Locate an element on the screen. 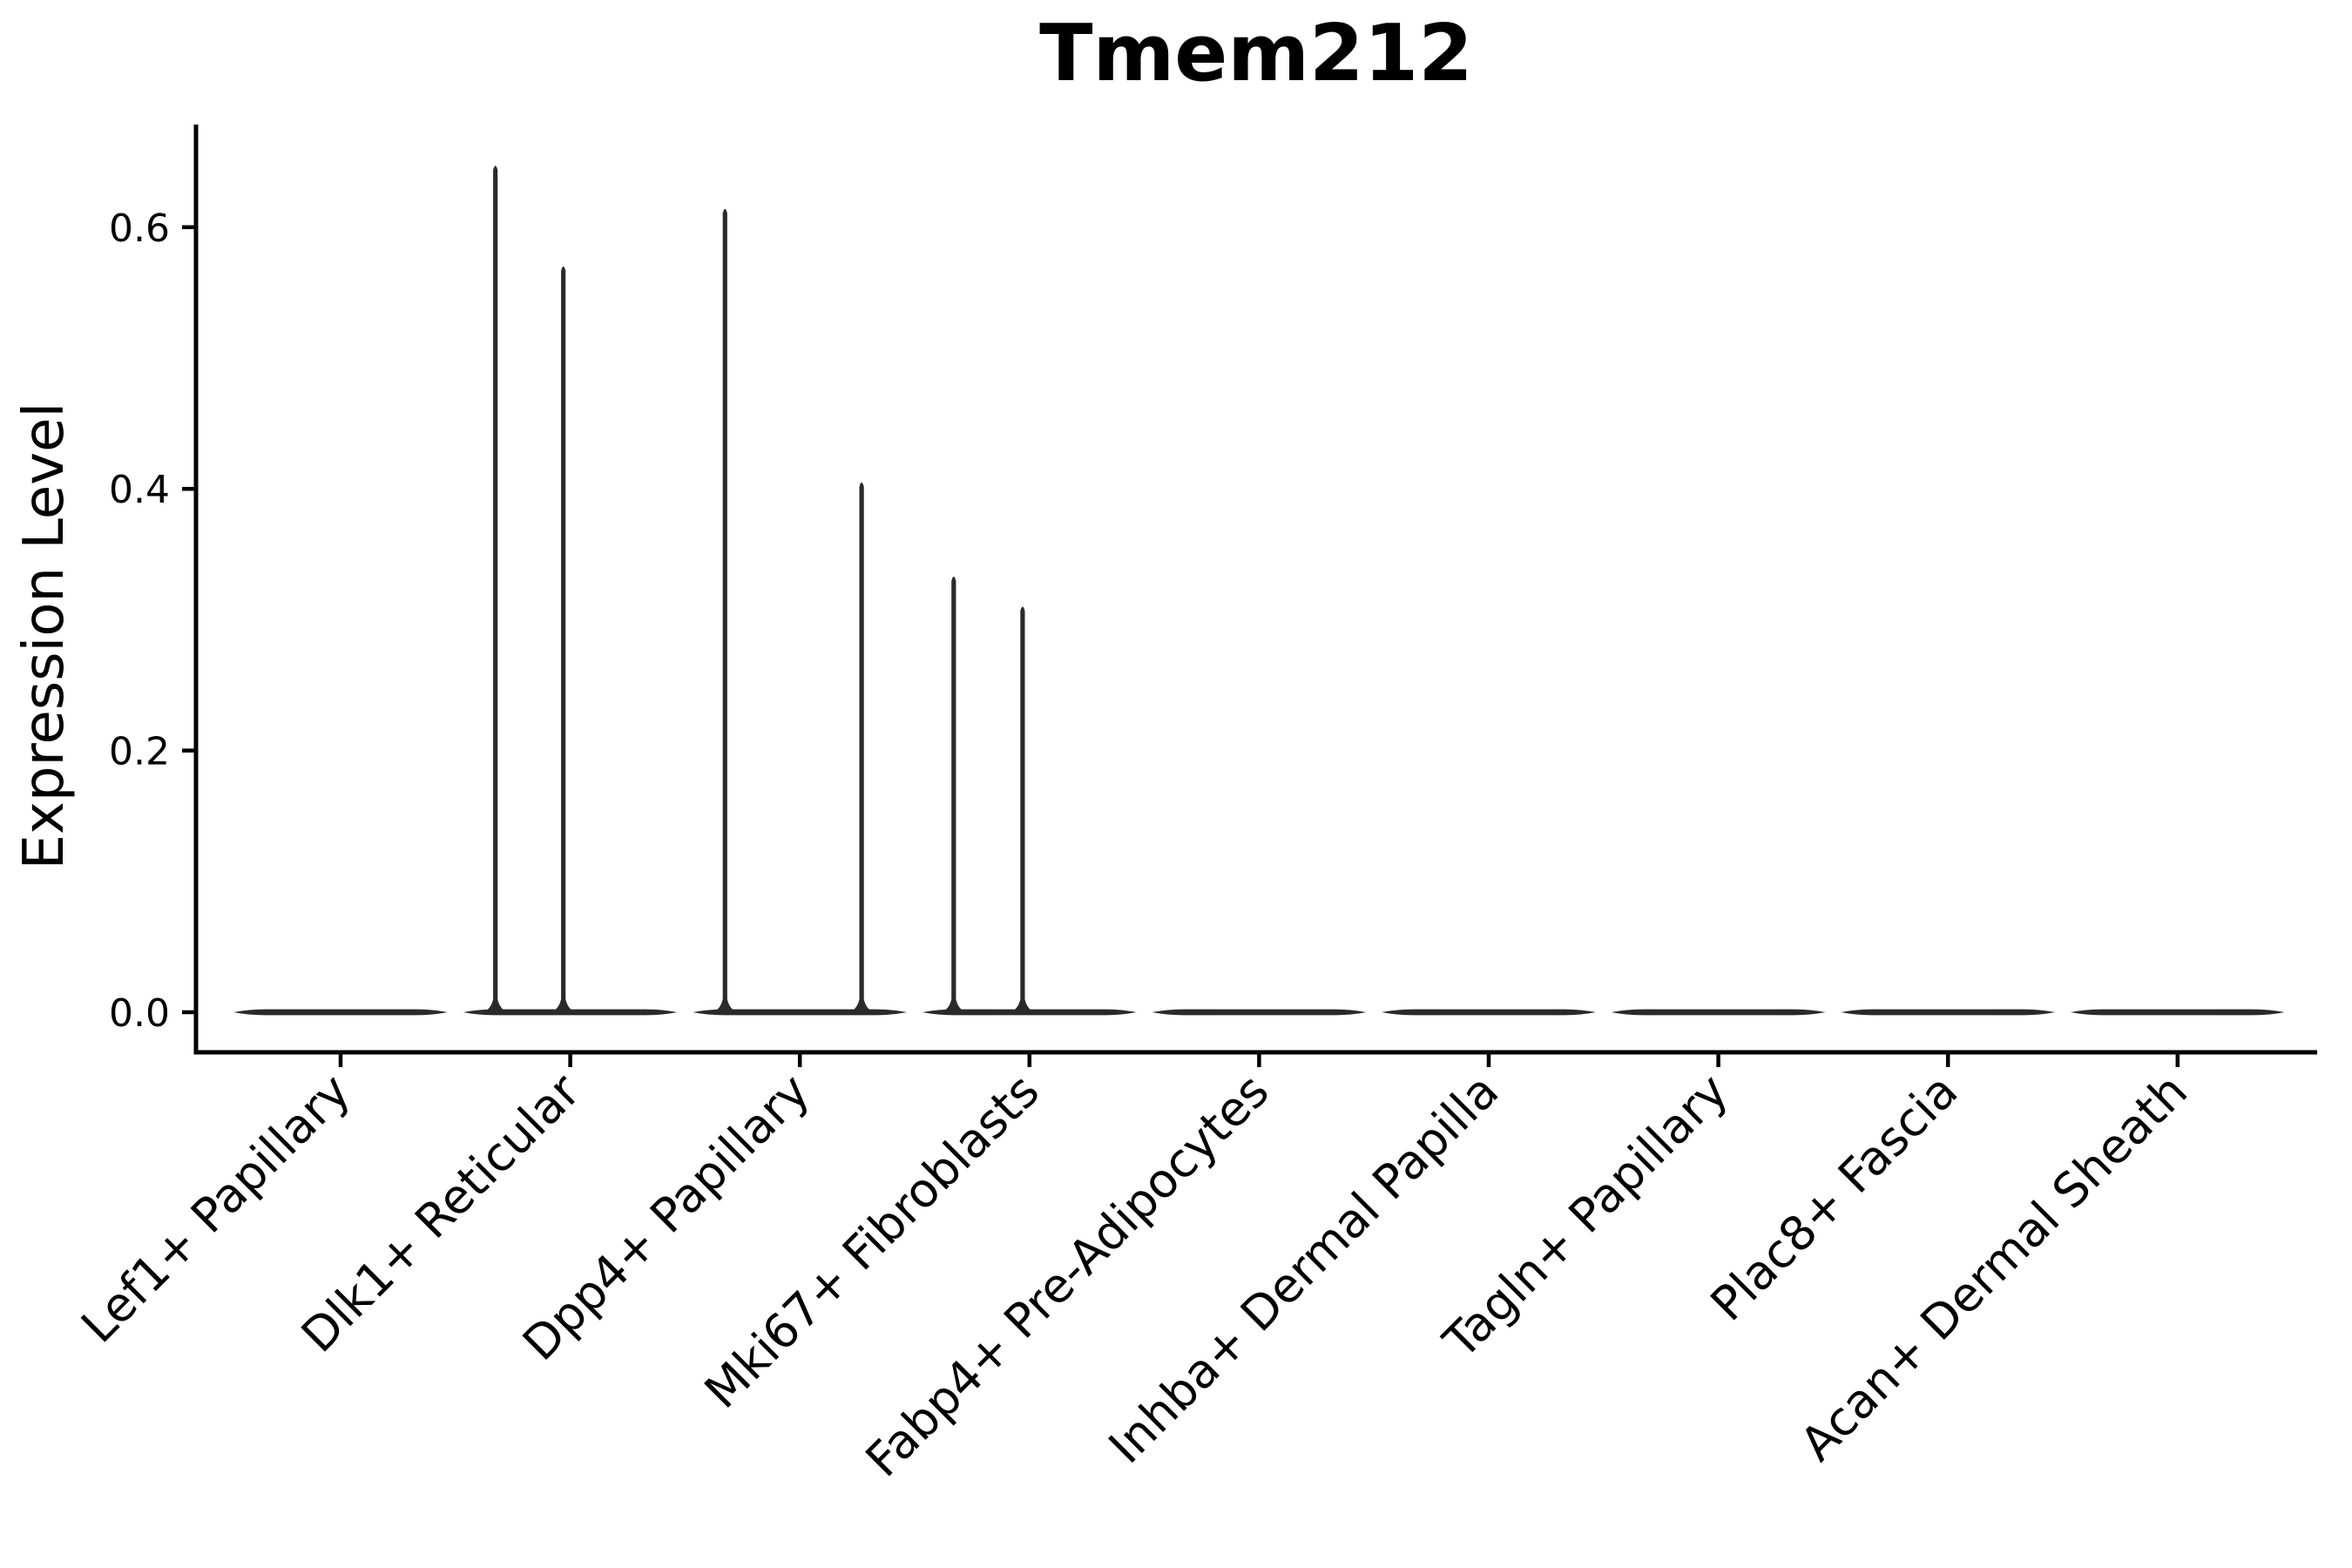  y-tick-label: 0.2 is located at coordinates (139, 752).